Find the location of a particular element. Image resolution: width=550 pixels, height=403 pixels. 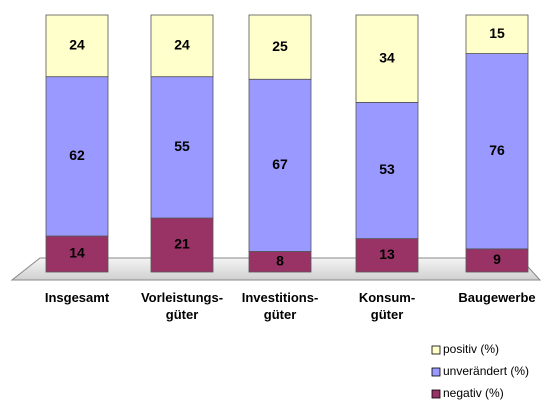

x-tick-label: Insgesamt is located at coordinates (77, 297).